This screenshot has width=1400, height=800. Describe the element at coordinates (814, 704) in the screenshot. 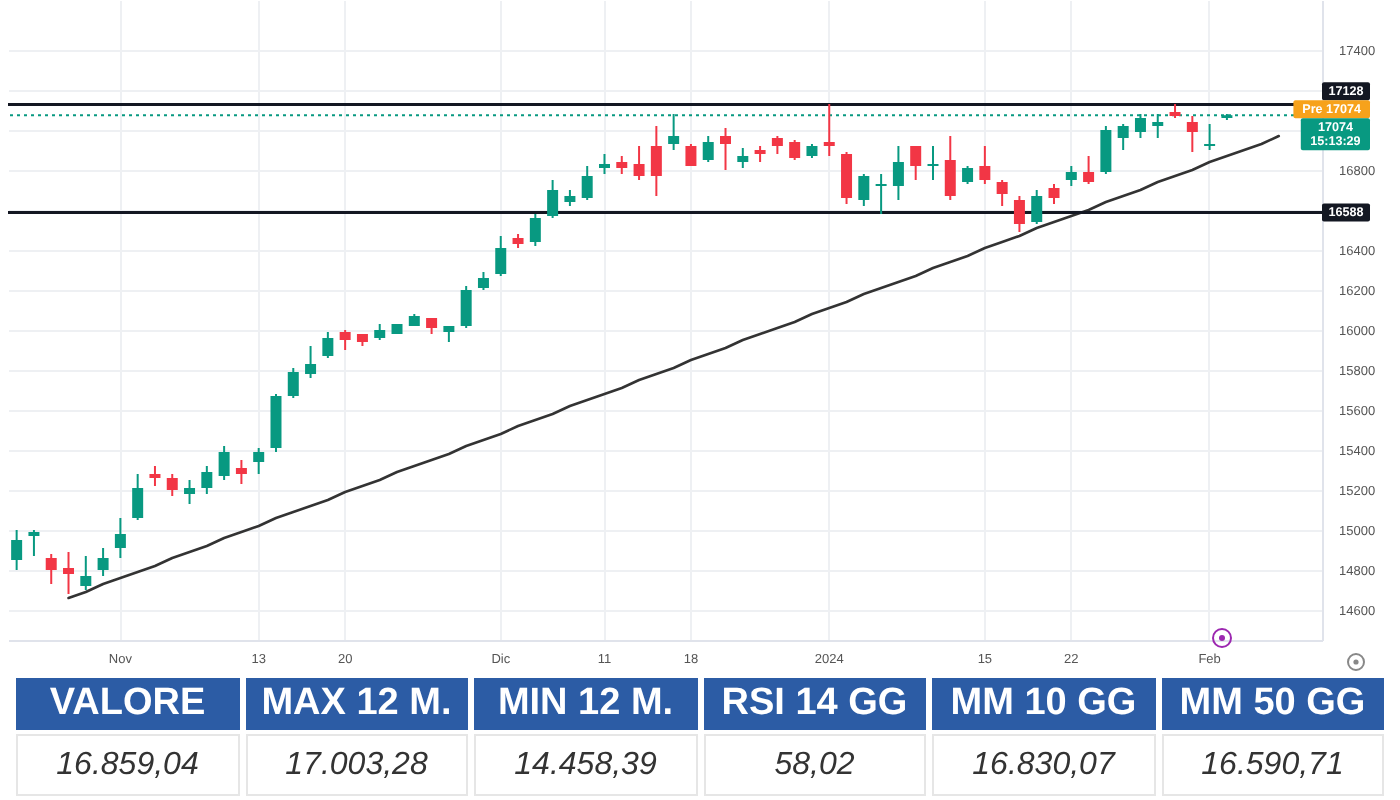

I see `text: RSI 14 GG` at that location.